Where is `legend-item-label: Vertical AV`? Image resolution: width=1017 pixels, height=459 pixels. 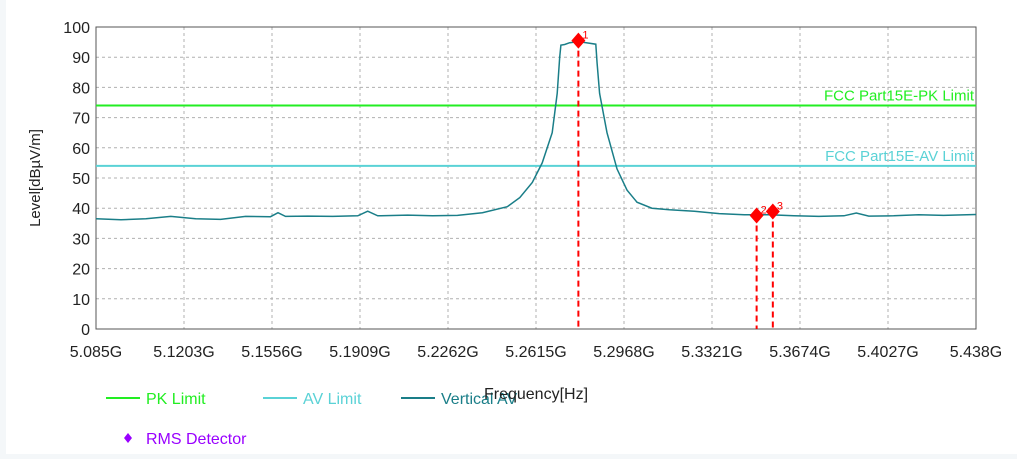
legend-item-label: Vertical AV is located at coordinates (479, 399).